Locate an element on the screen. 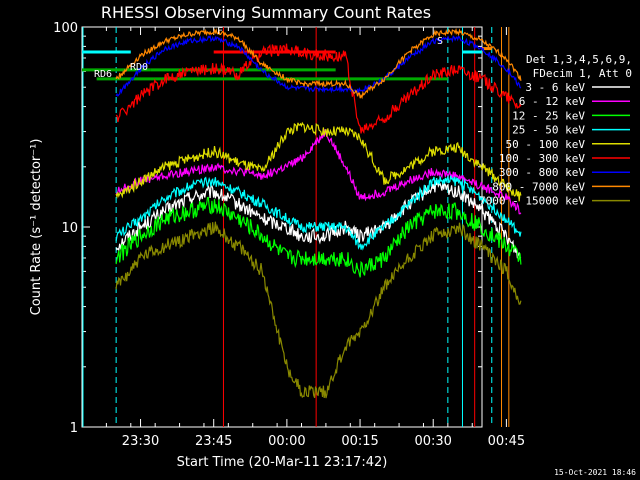 The height and width of the screenshot is (480, 640). series-25-50-kev is located at coordinates (318, 212).